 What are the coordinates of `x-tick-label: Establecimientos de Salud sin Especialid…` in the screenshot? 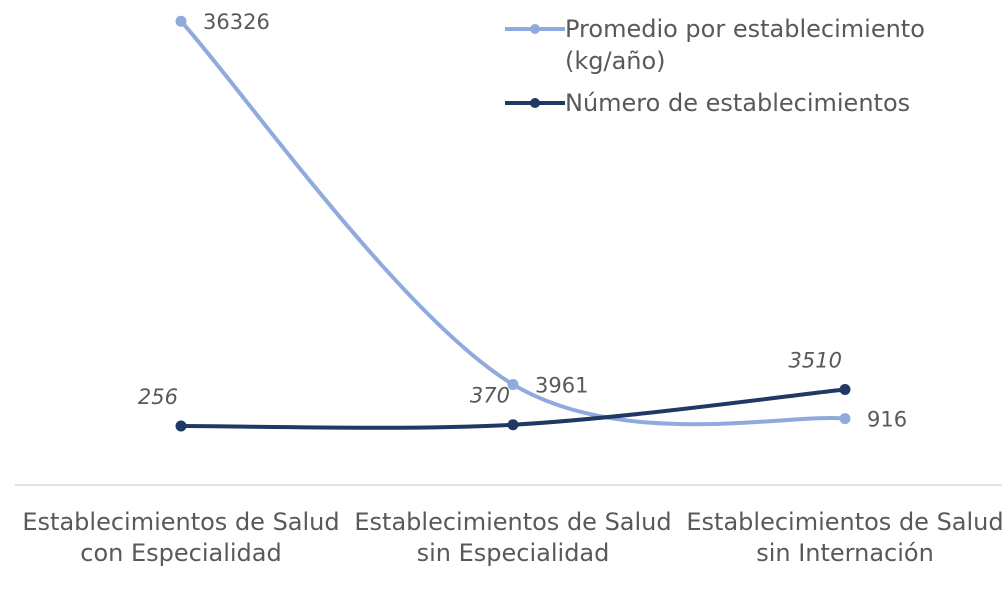 It's located at (513, 537).